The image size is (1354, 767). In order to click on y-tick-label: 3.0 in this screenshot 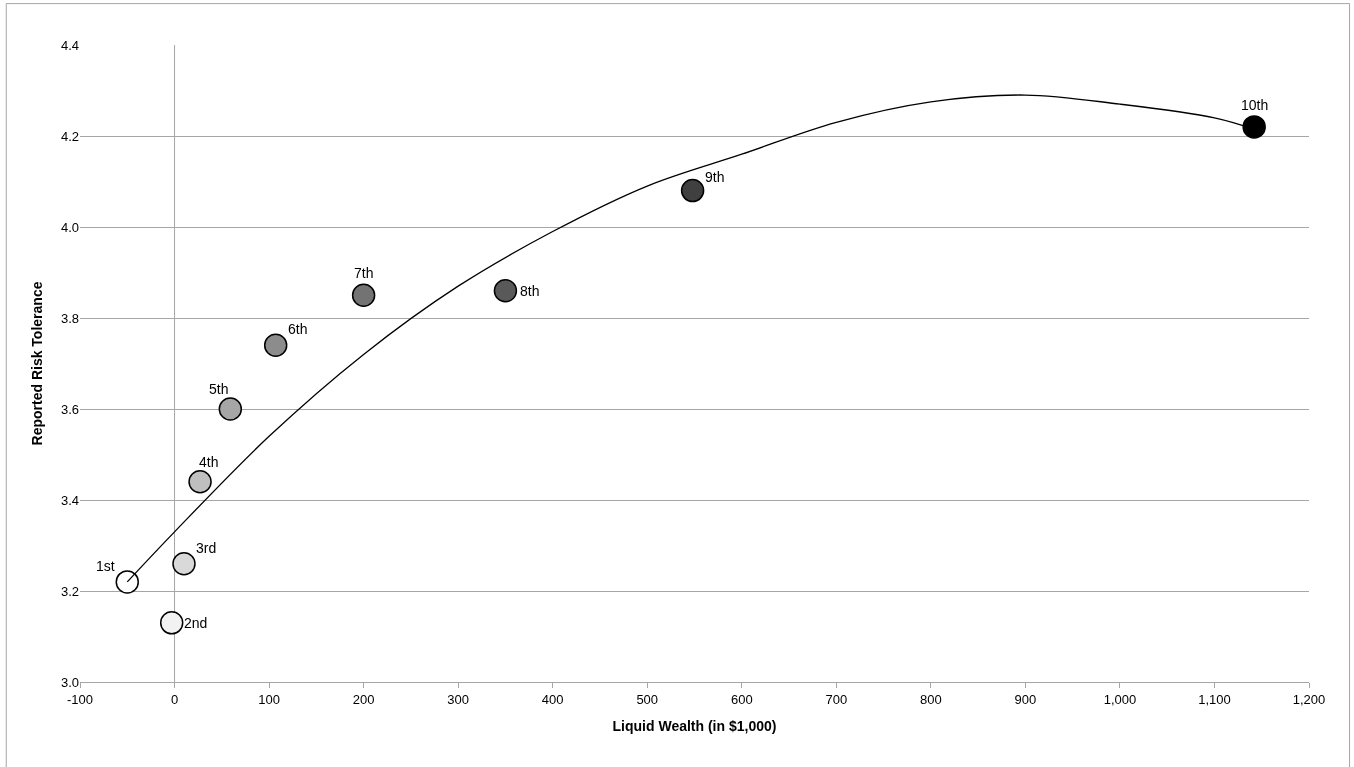, I will do `click(69, 682)`.